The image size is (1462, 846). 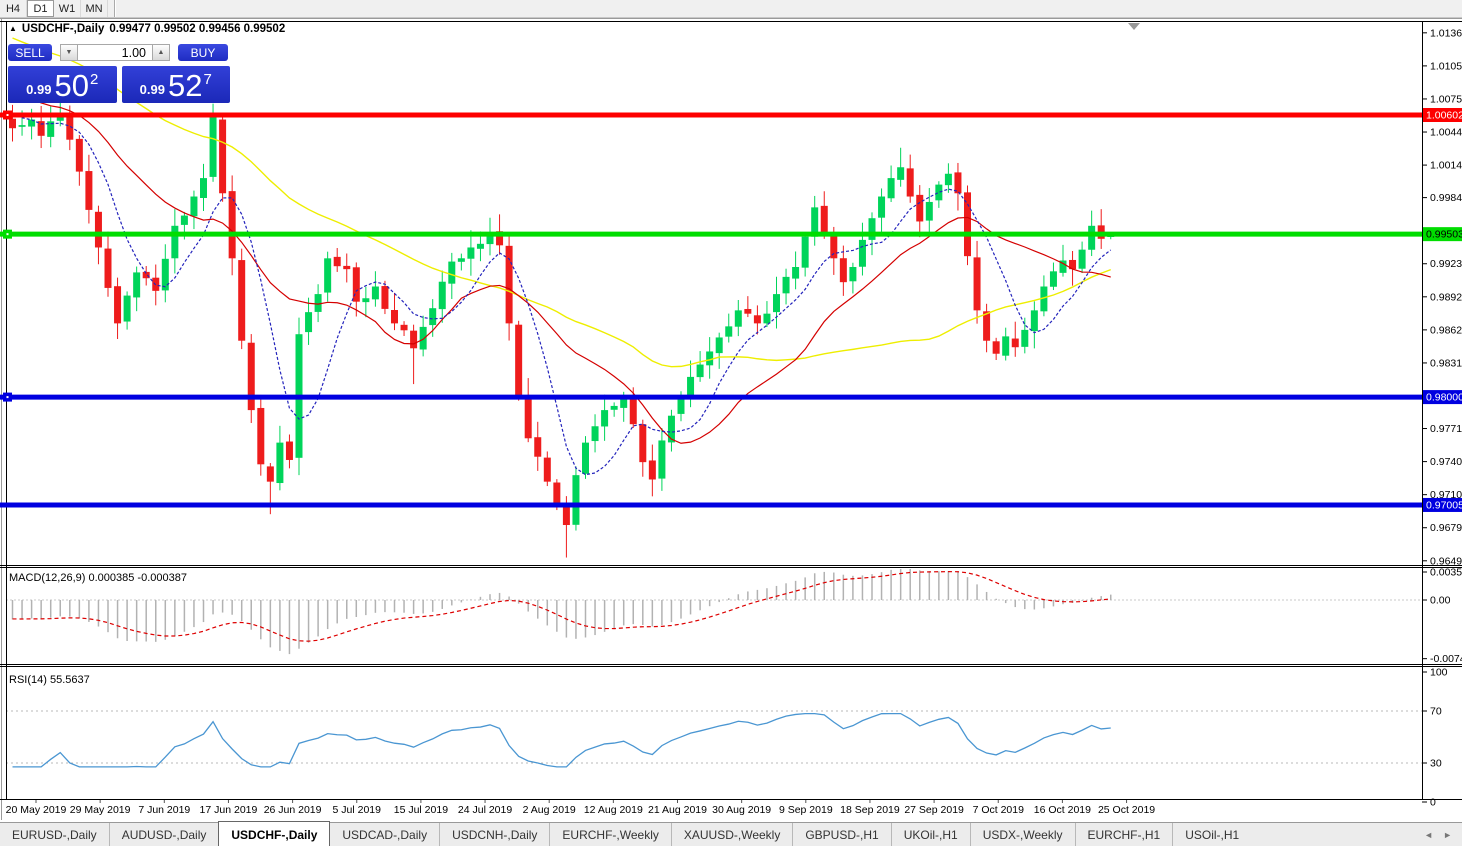 I want to click on date-axis-label: 16 Oct 2019, so click(x=1062, y=810).